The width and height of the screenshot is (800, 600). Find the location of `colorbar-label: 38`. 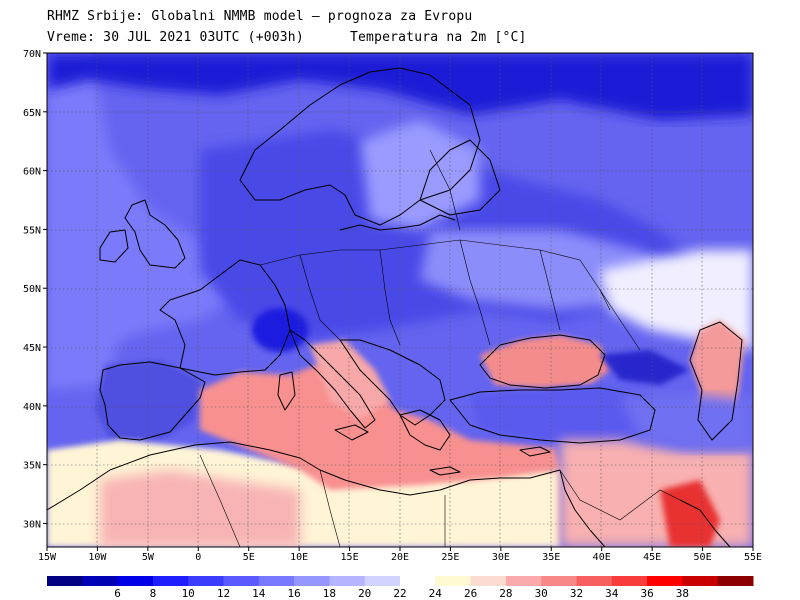

colorbar-label: 38 is located at coordinates (682, 593).